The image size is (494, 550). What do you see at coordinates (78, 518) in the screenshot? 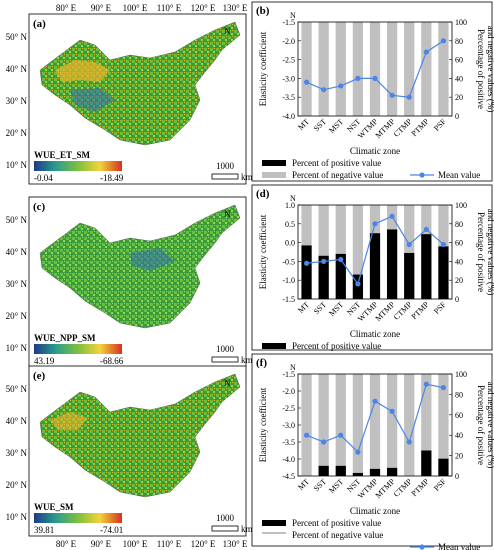
I see `colorbar` at bounding box center [78, 518].